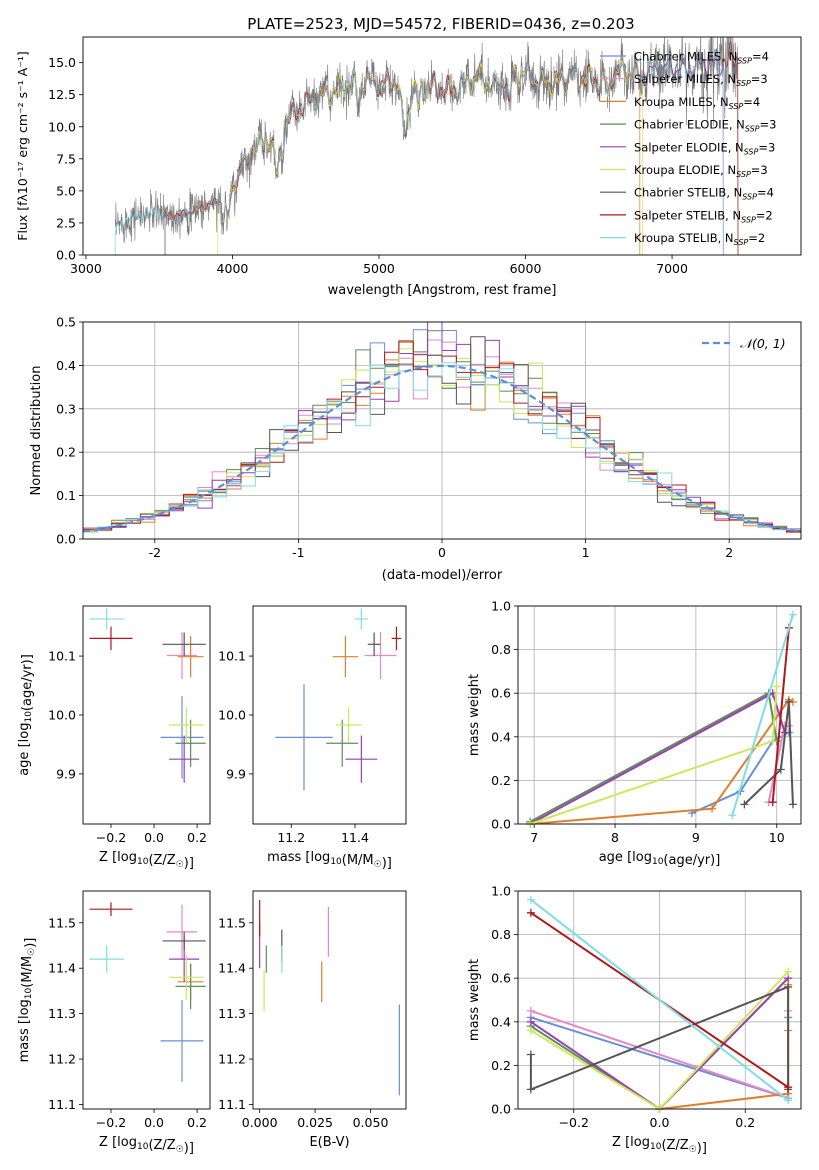 Image resolution: width=819 pixels, height=1170 pixels. I want to click on y-tick-label: 7.5, so click(66, 158).